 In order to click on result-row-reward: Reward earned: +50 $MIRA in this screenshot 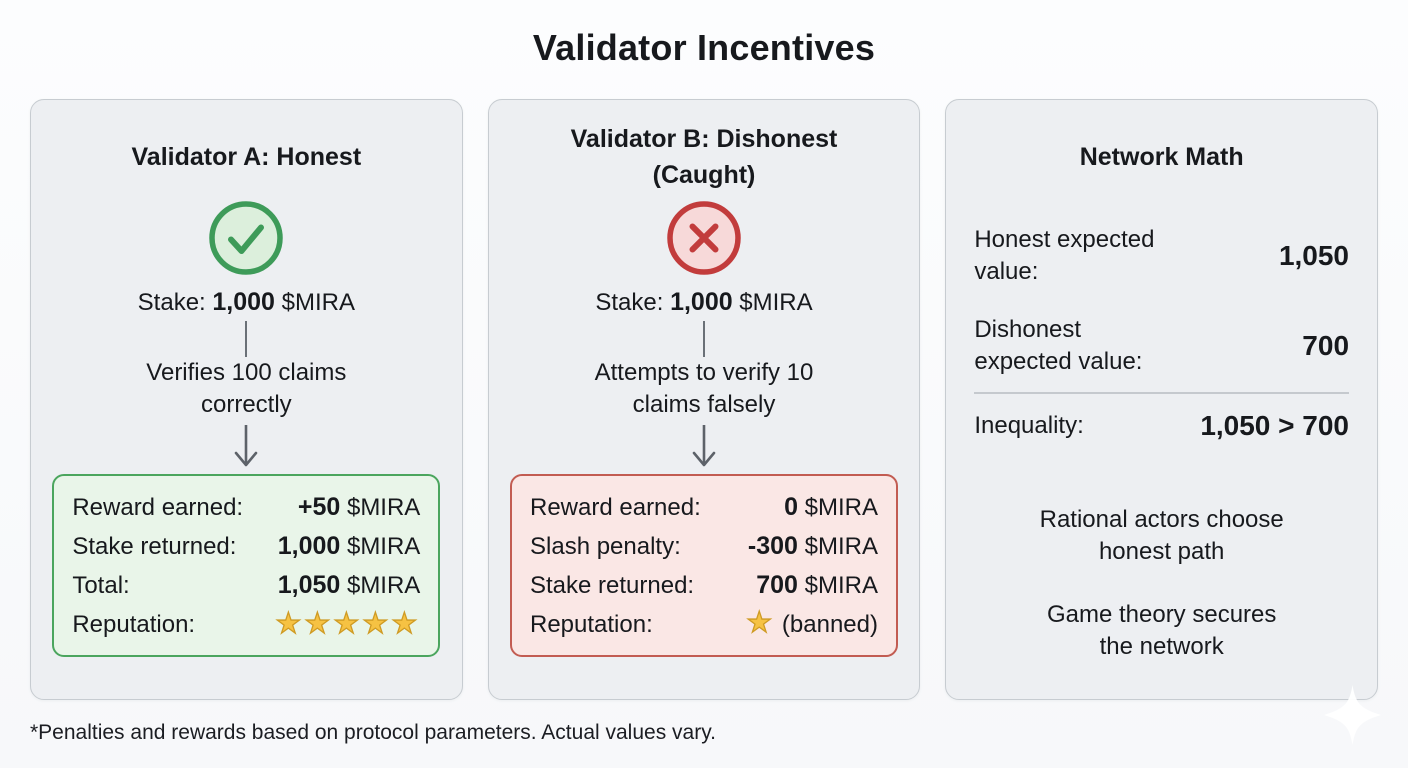, I will do `click(246, 507)`.